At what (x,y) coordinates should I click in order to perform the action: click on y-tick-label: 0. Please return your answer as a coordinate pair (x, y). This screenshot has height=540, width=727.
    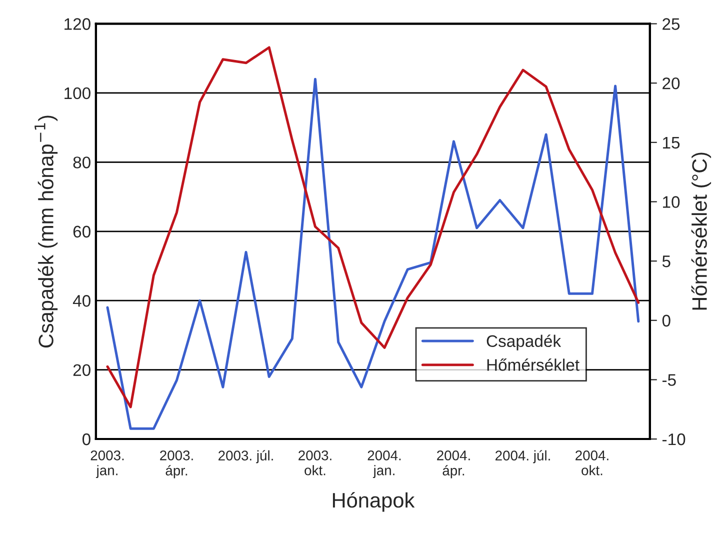
    Looking at the image, I should click on (86, 439).